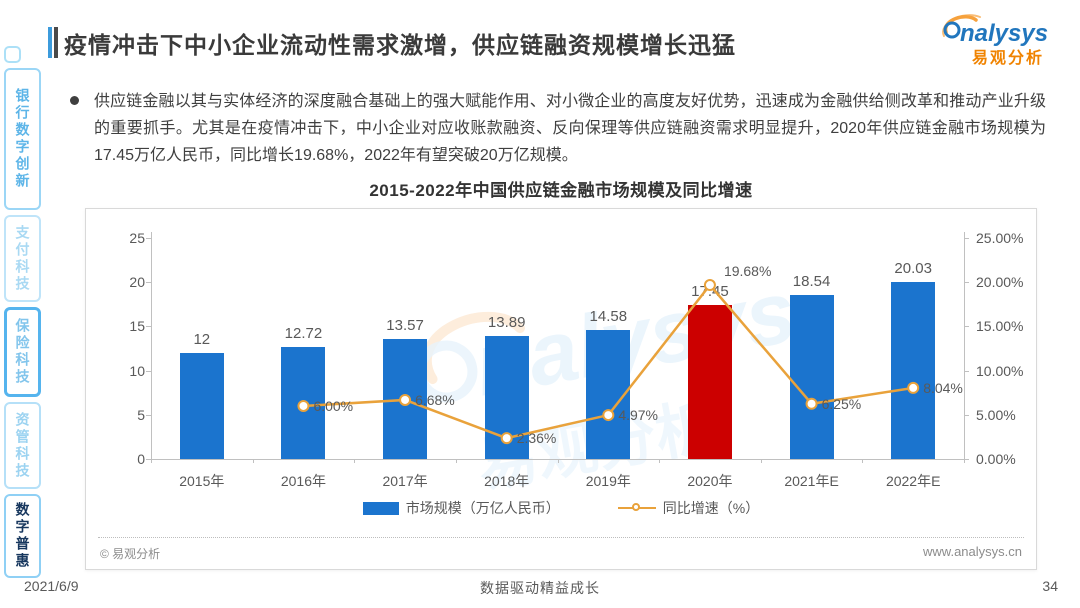  What do you see at coordinates (137, 370) in the screenshot?
I see `y-axis-label-left: 10` at bounding box center [137, 370].